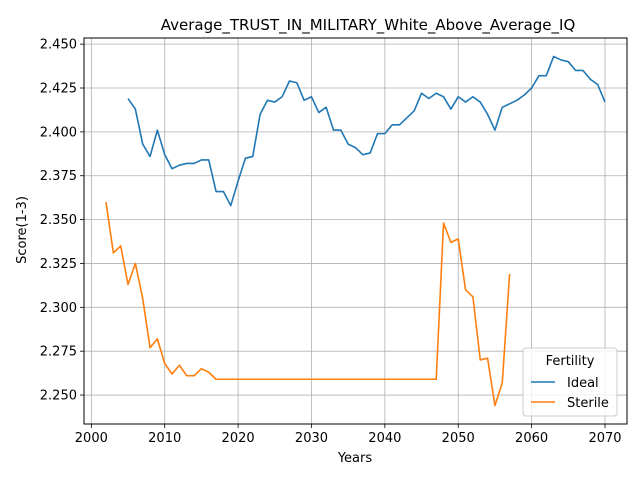 The height and width of the screenshot is (480, 640). Describe the element at coordinates (588, 403) in the screenshot. I see `legend-label-sterile: Sterile` at that location.